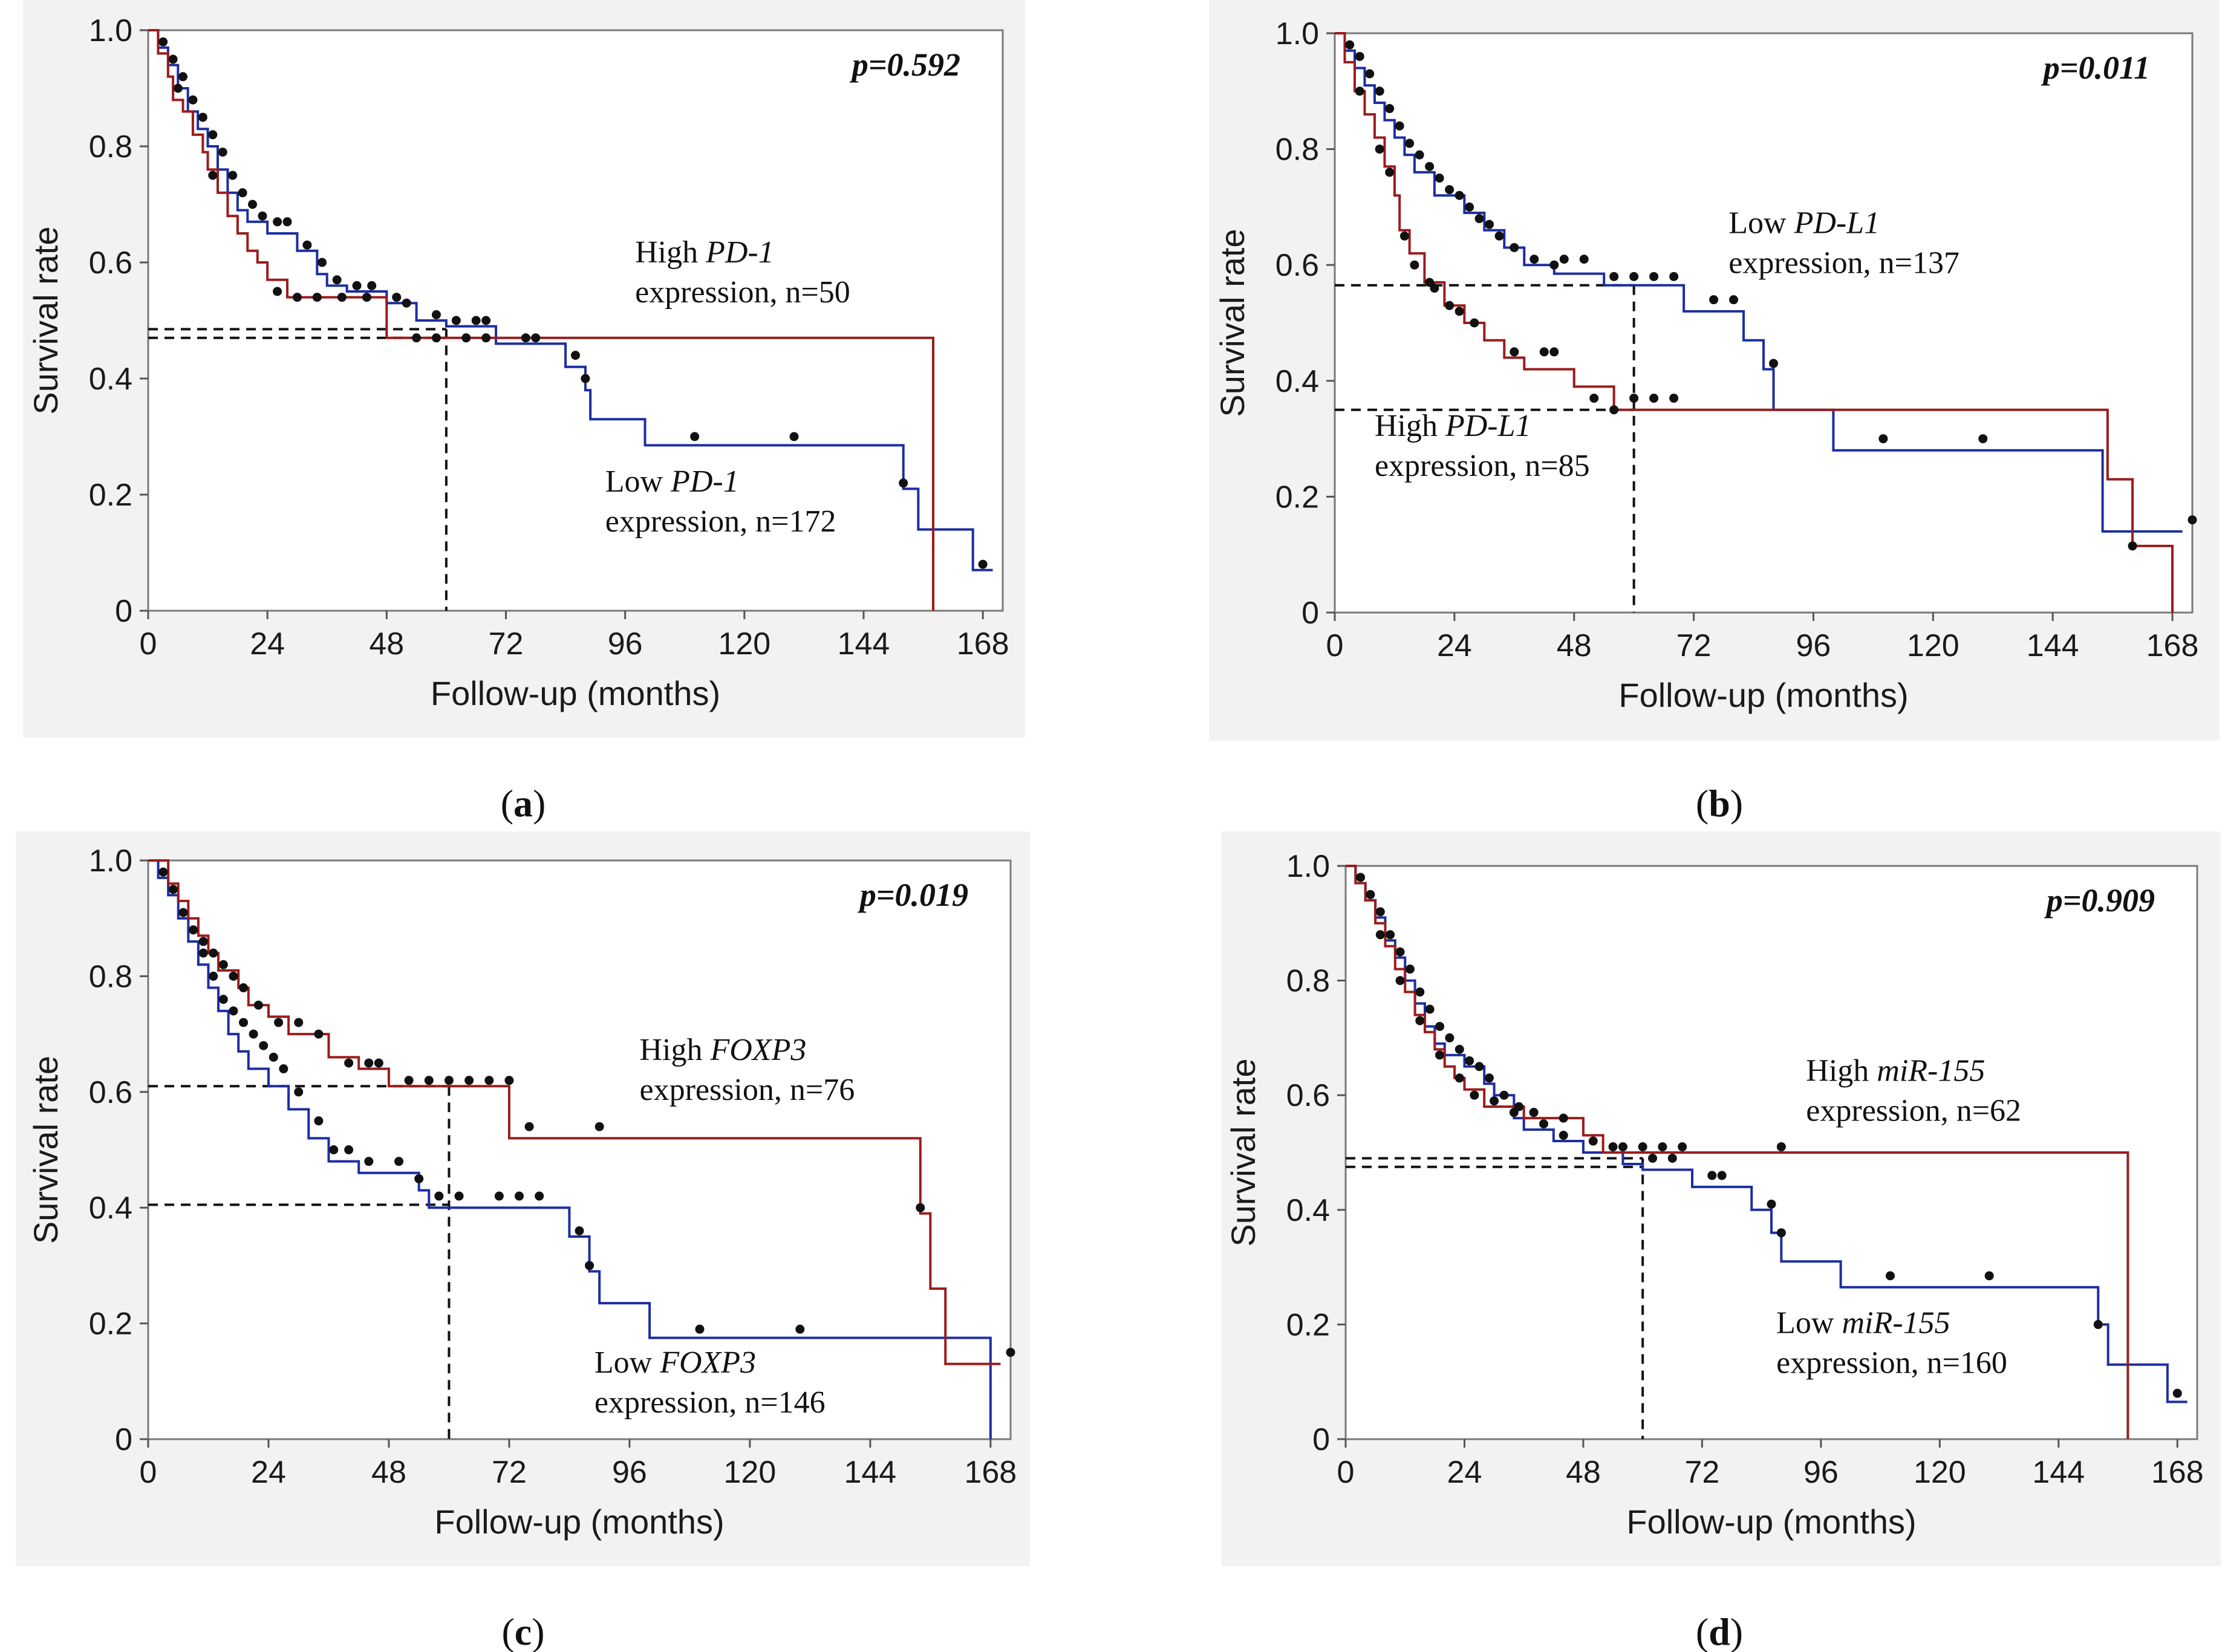  Describe the element at coordinates (579, 1522) in the screenshot. I see `x-axis-label: Follow-up (months)` at that location.